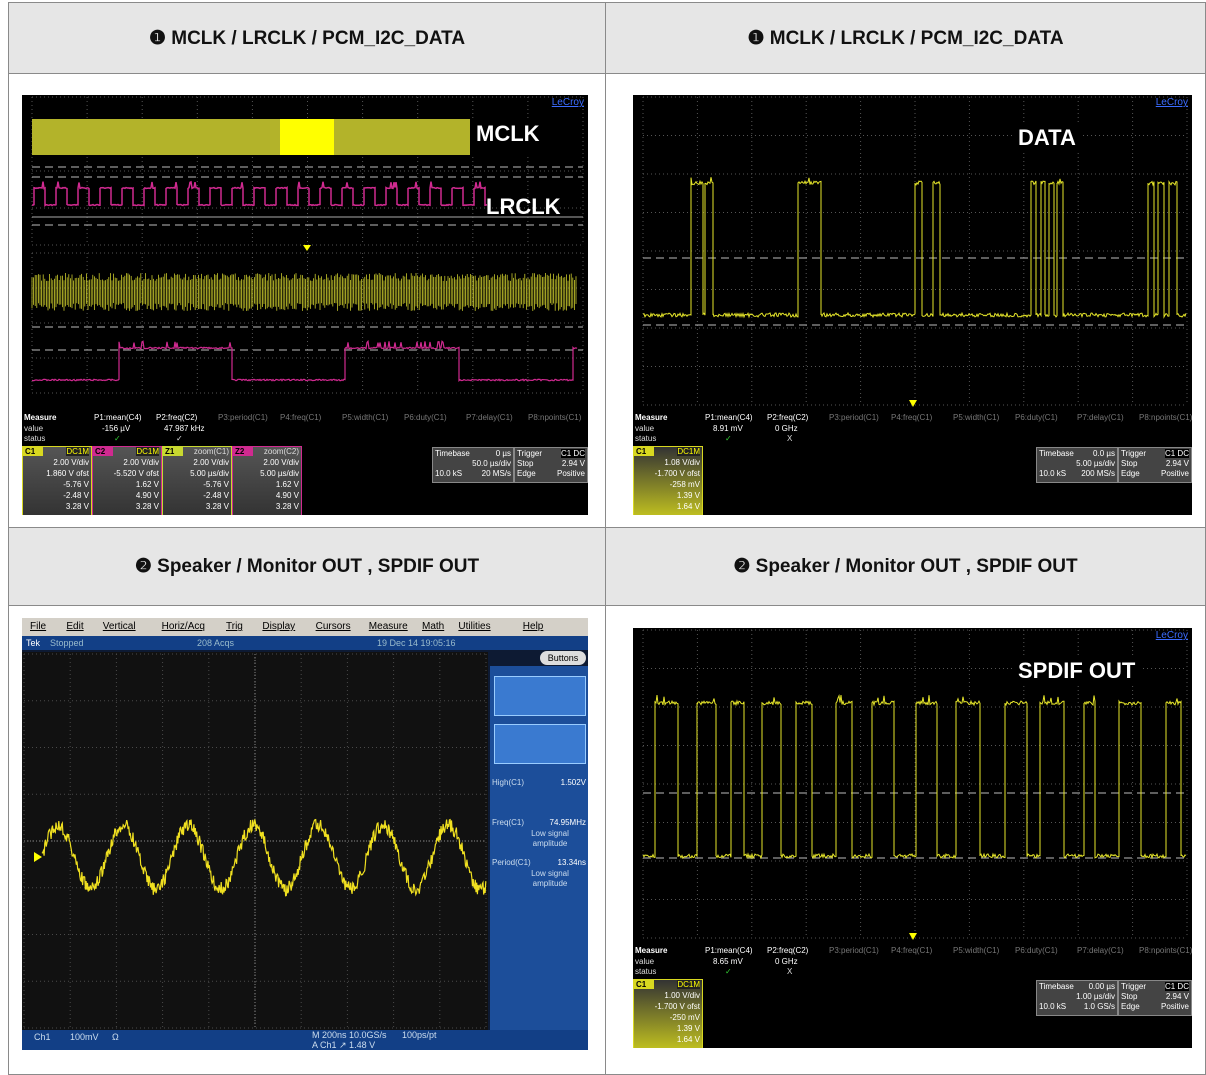  What do you see at coordinates (279, 626) in the screenshot?
I see `menu-item: Display` at bounding box center [279, 626].